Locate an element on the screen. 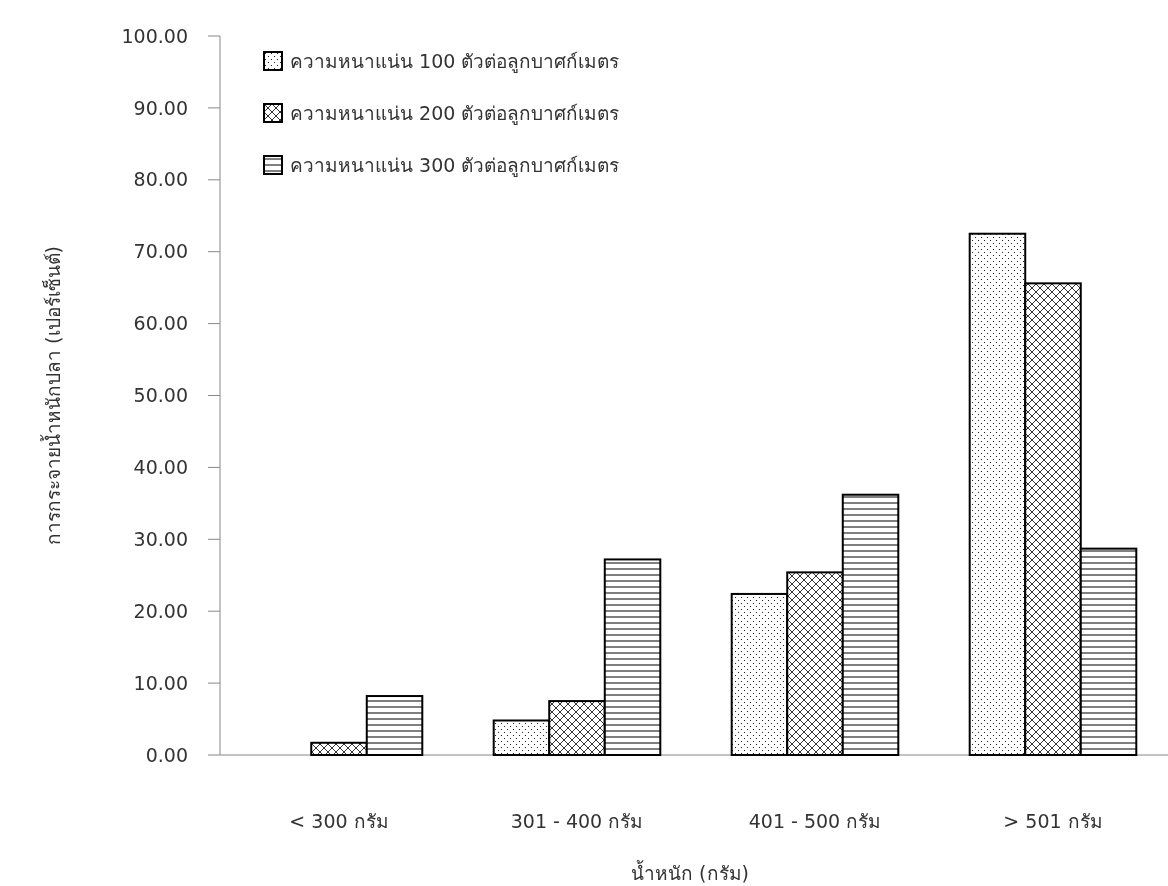  y-axis-title: การกระจายน้ำหนักปลา (เปอร์เซ็นต์) is located at coordinates (52, 395).